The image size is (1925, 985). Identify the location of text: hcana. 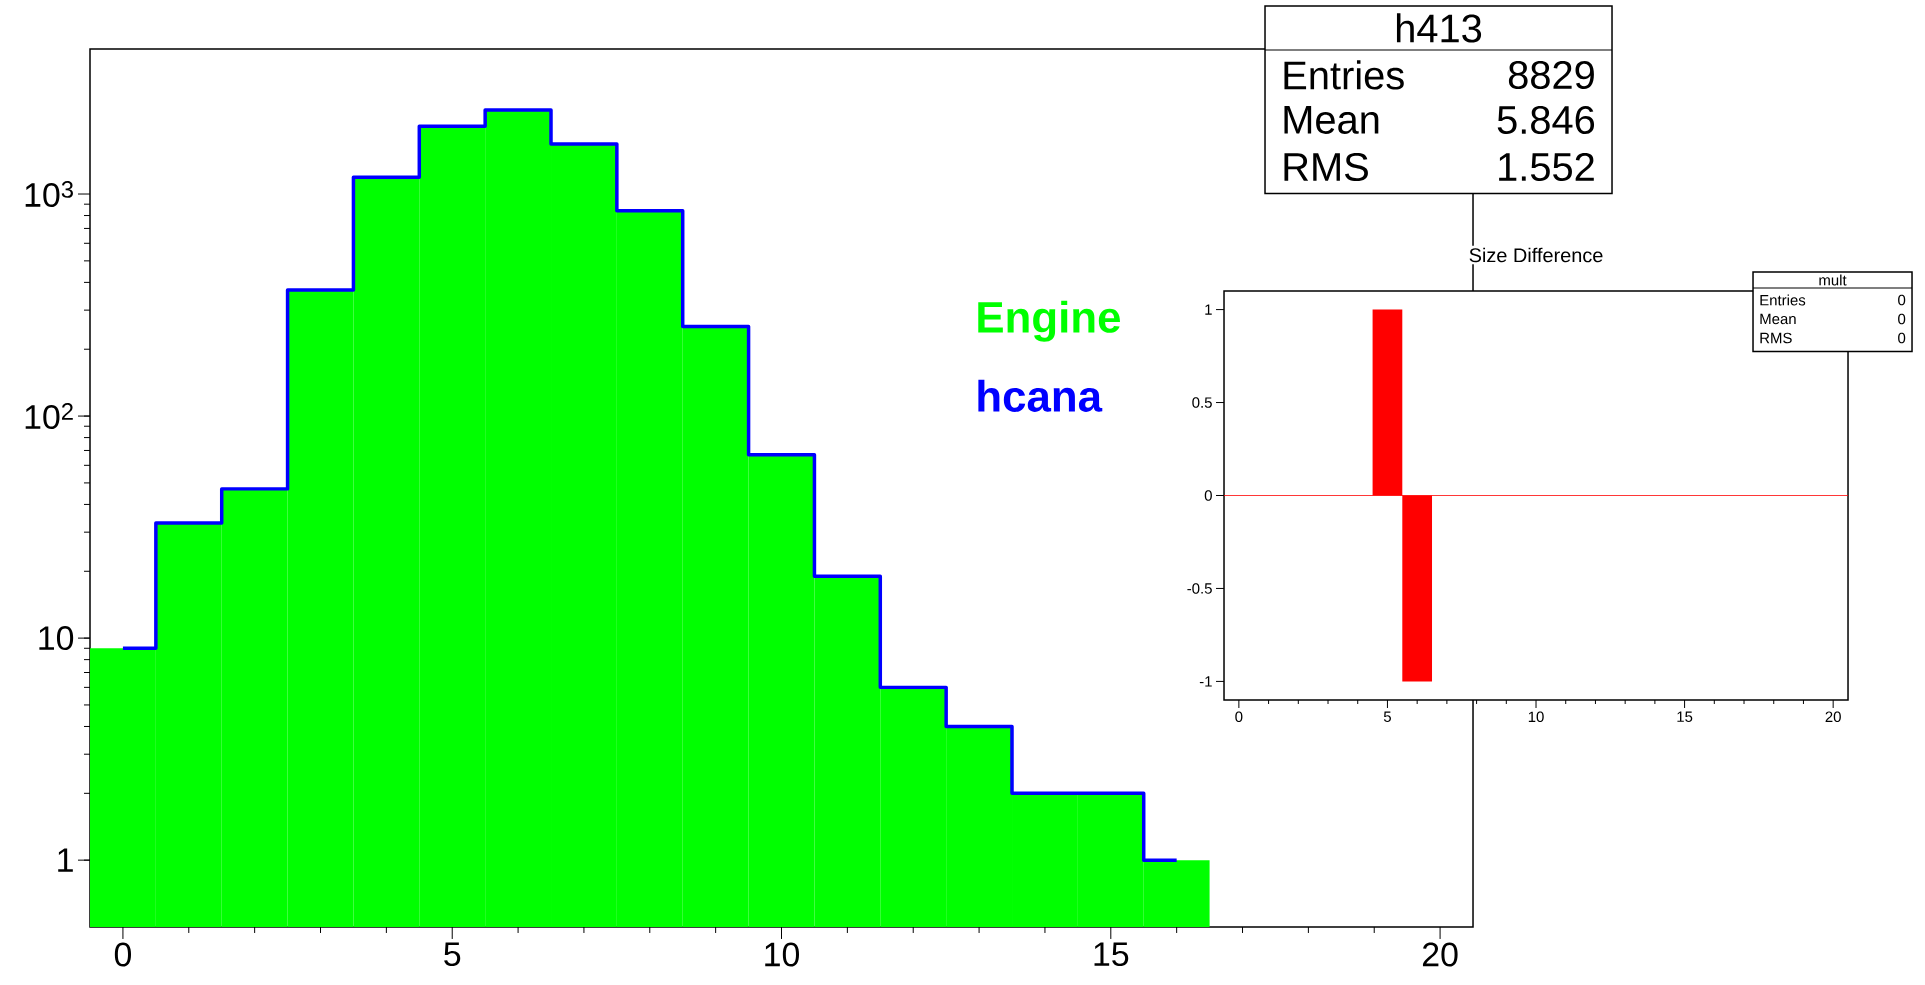
(1040, 395).